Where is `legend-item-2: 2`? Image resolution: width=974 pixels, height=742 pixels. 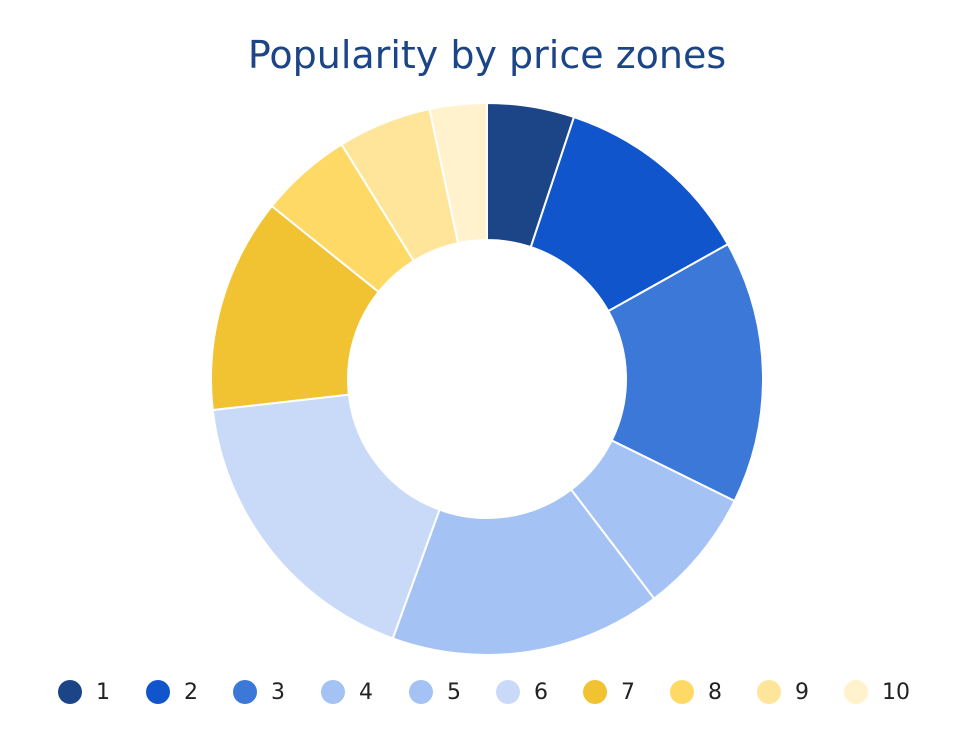
legend-item-2: 2 is located at coordinates (172, 692).